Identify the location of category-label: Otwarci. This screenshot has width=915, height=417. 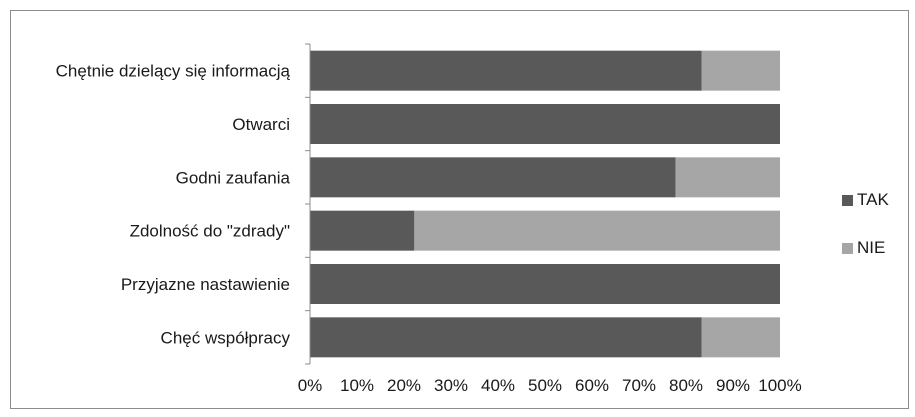
(261, 124).